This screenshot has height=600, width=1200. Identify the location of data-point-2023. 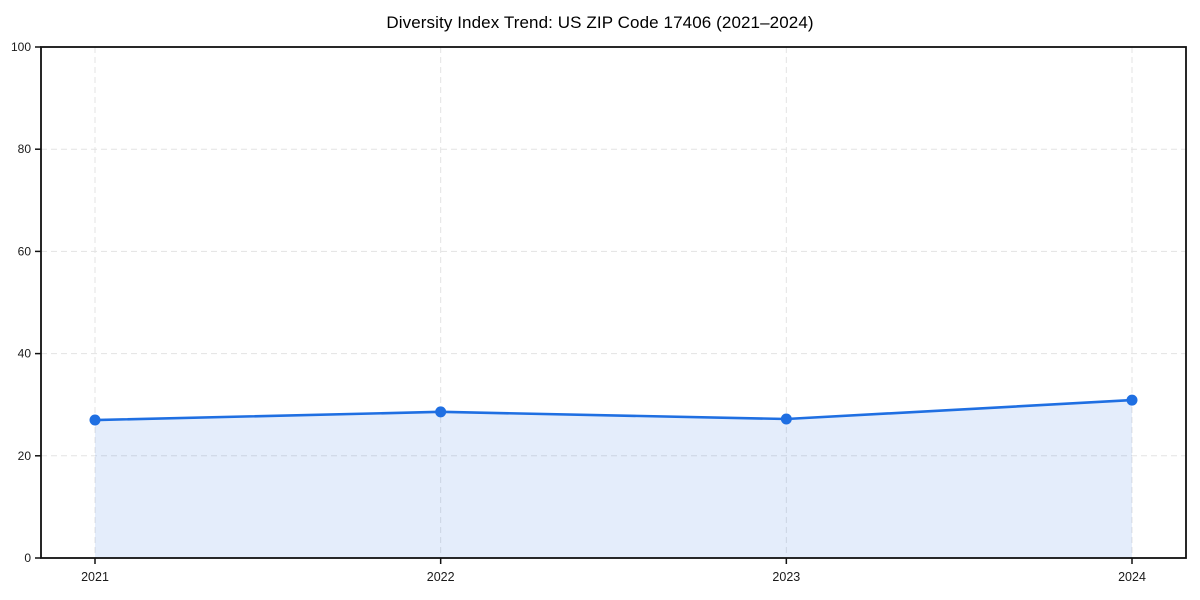
(786, 419).